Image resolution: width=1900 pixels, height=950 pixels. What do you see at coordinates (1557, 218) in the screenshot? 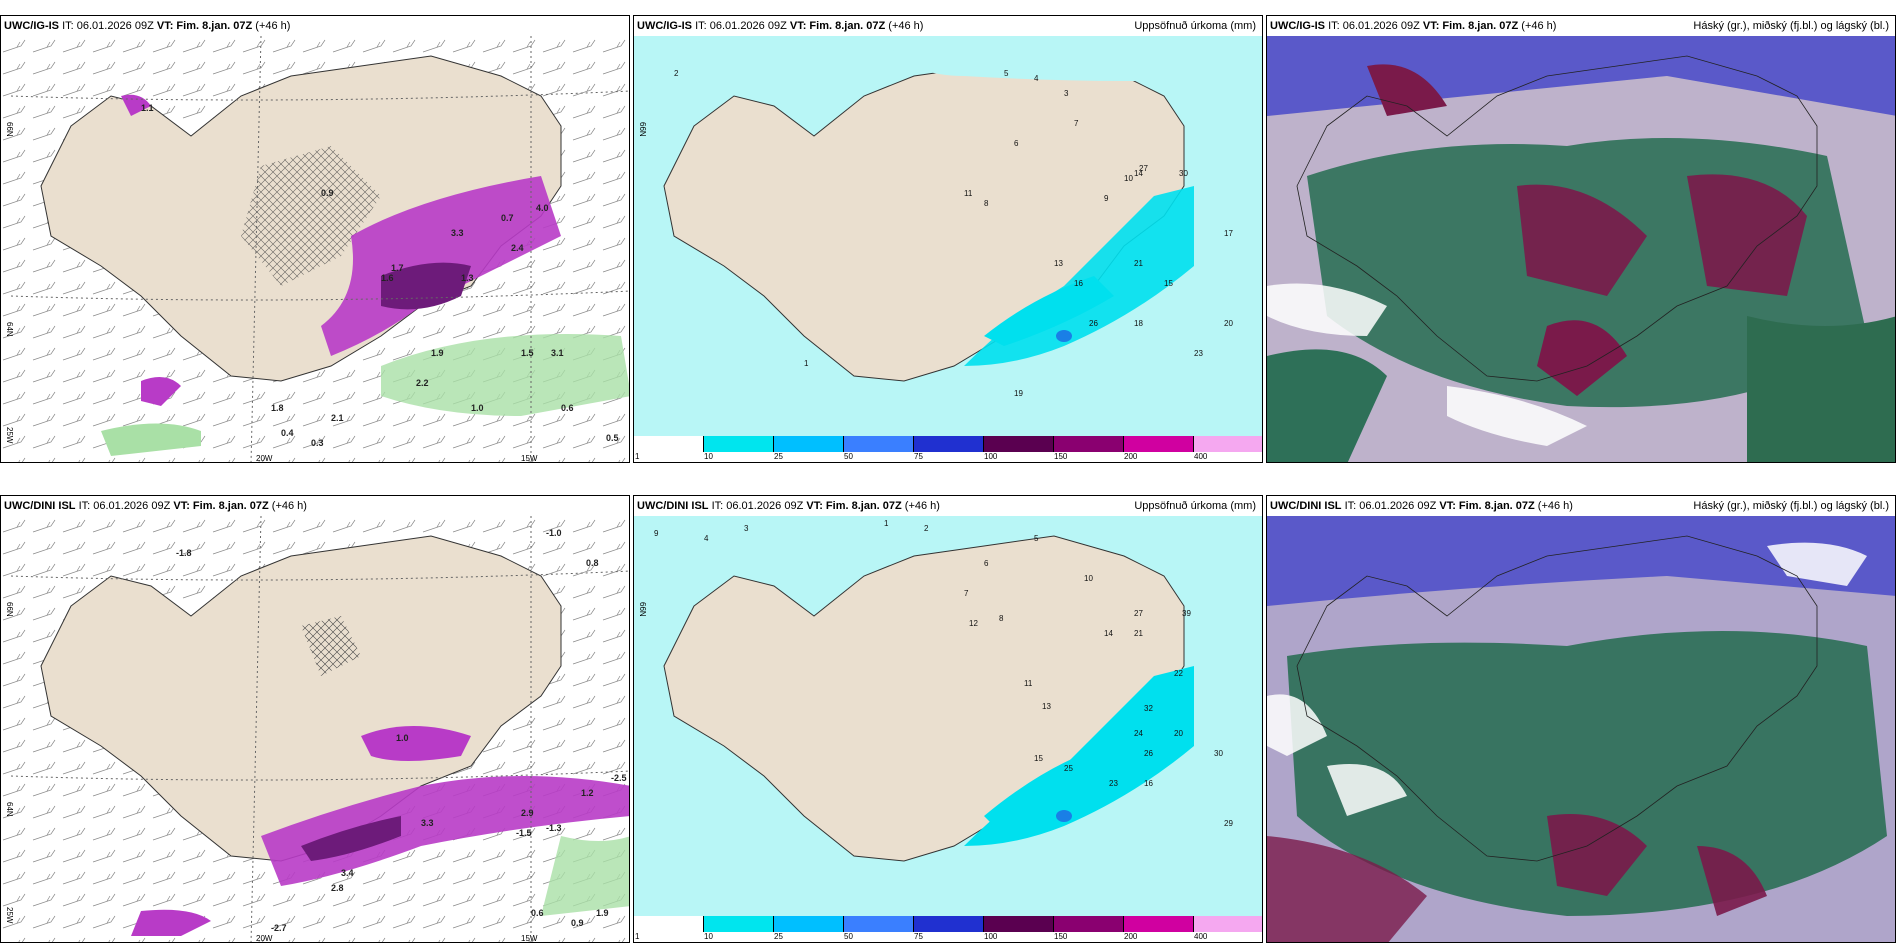
I see `iceland-coastline` at bounding box center [1557, 218].